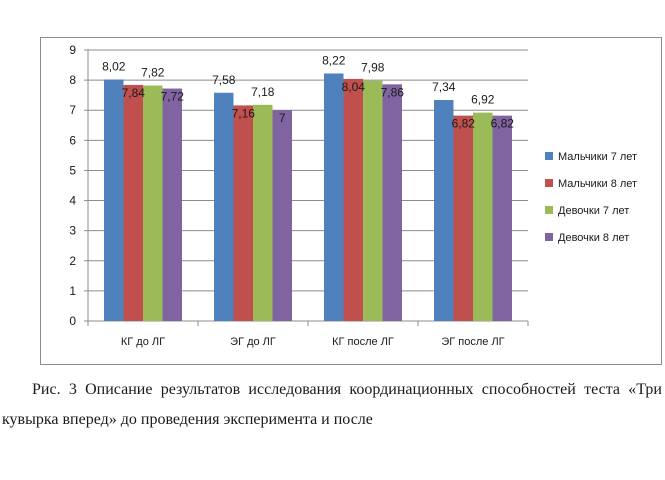 This screenshot has width=665, height=480. I want to click on legend-label: Мальчики 7 лет, so click(597, 157).